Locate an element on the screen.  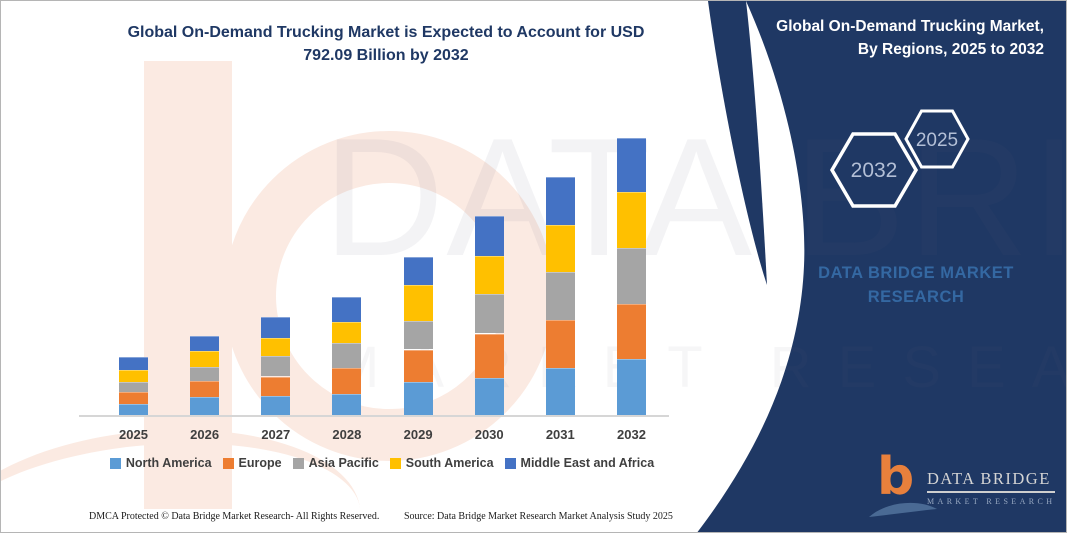
bar-segment-2032-middle-east-and-africa is located at coordinates (631, 164).